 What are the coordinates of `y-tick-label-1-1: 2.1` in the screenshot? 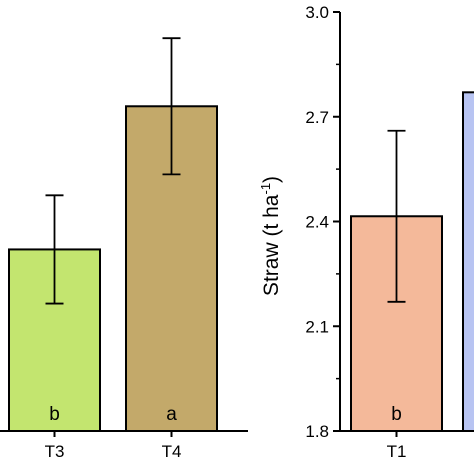 It's located at (317, 326).